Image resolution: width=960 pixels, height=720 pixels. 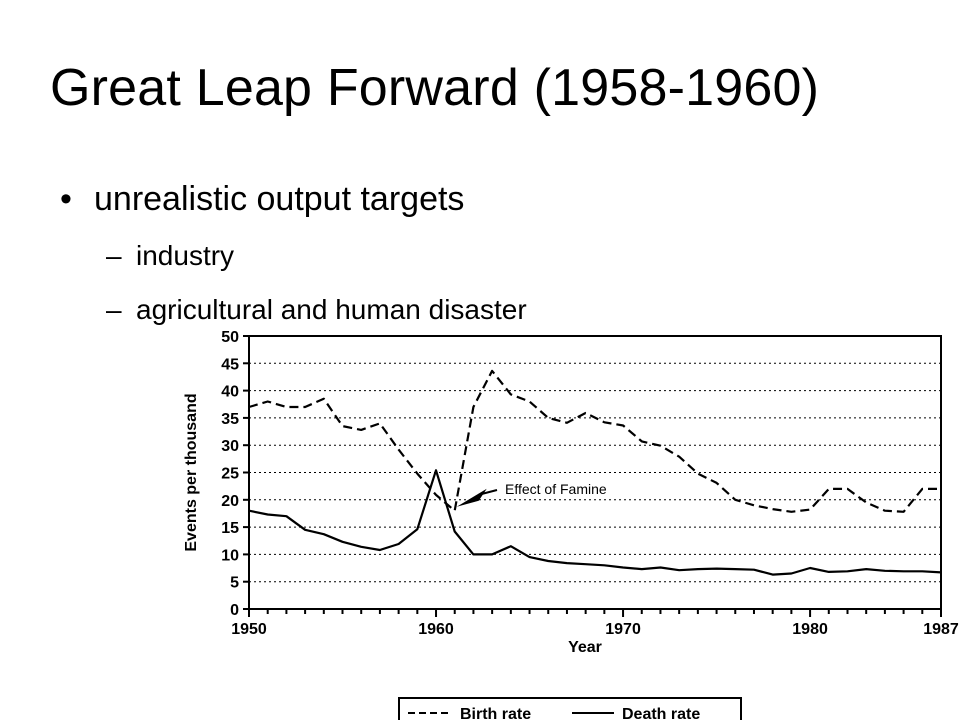 What do you see at coordinates (594, 441) in the screenshot?
I see `birth-rate-line` at bounding box center [594, 441].